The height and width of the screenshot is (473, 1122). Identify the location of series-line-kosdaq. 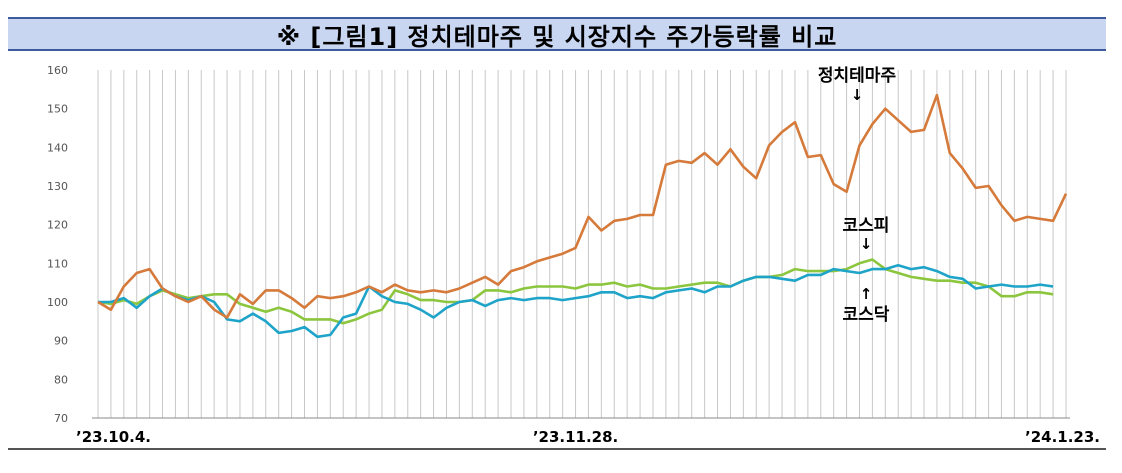
(576, 301).